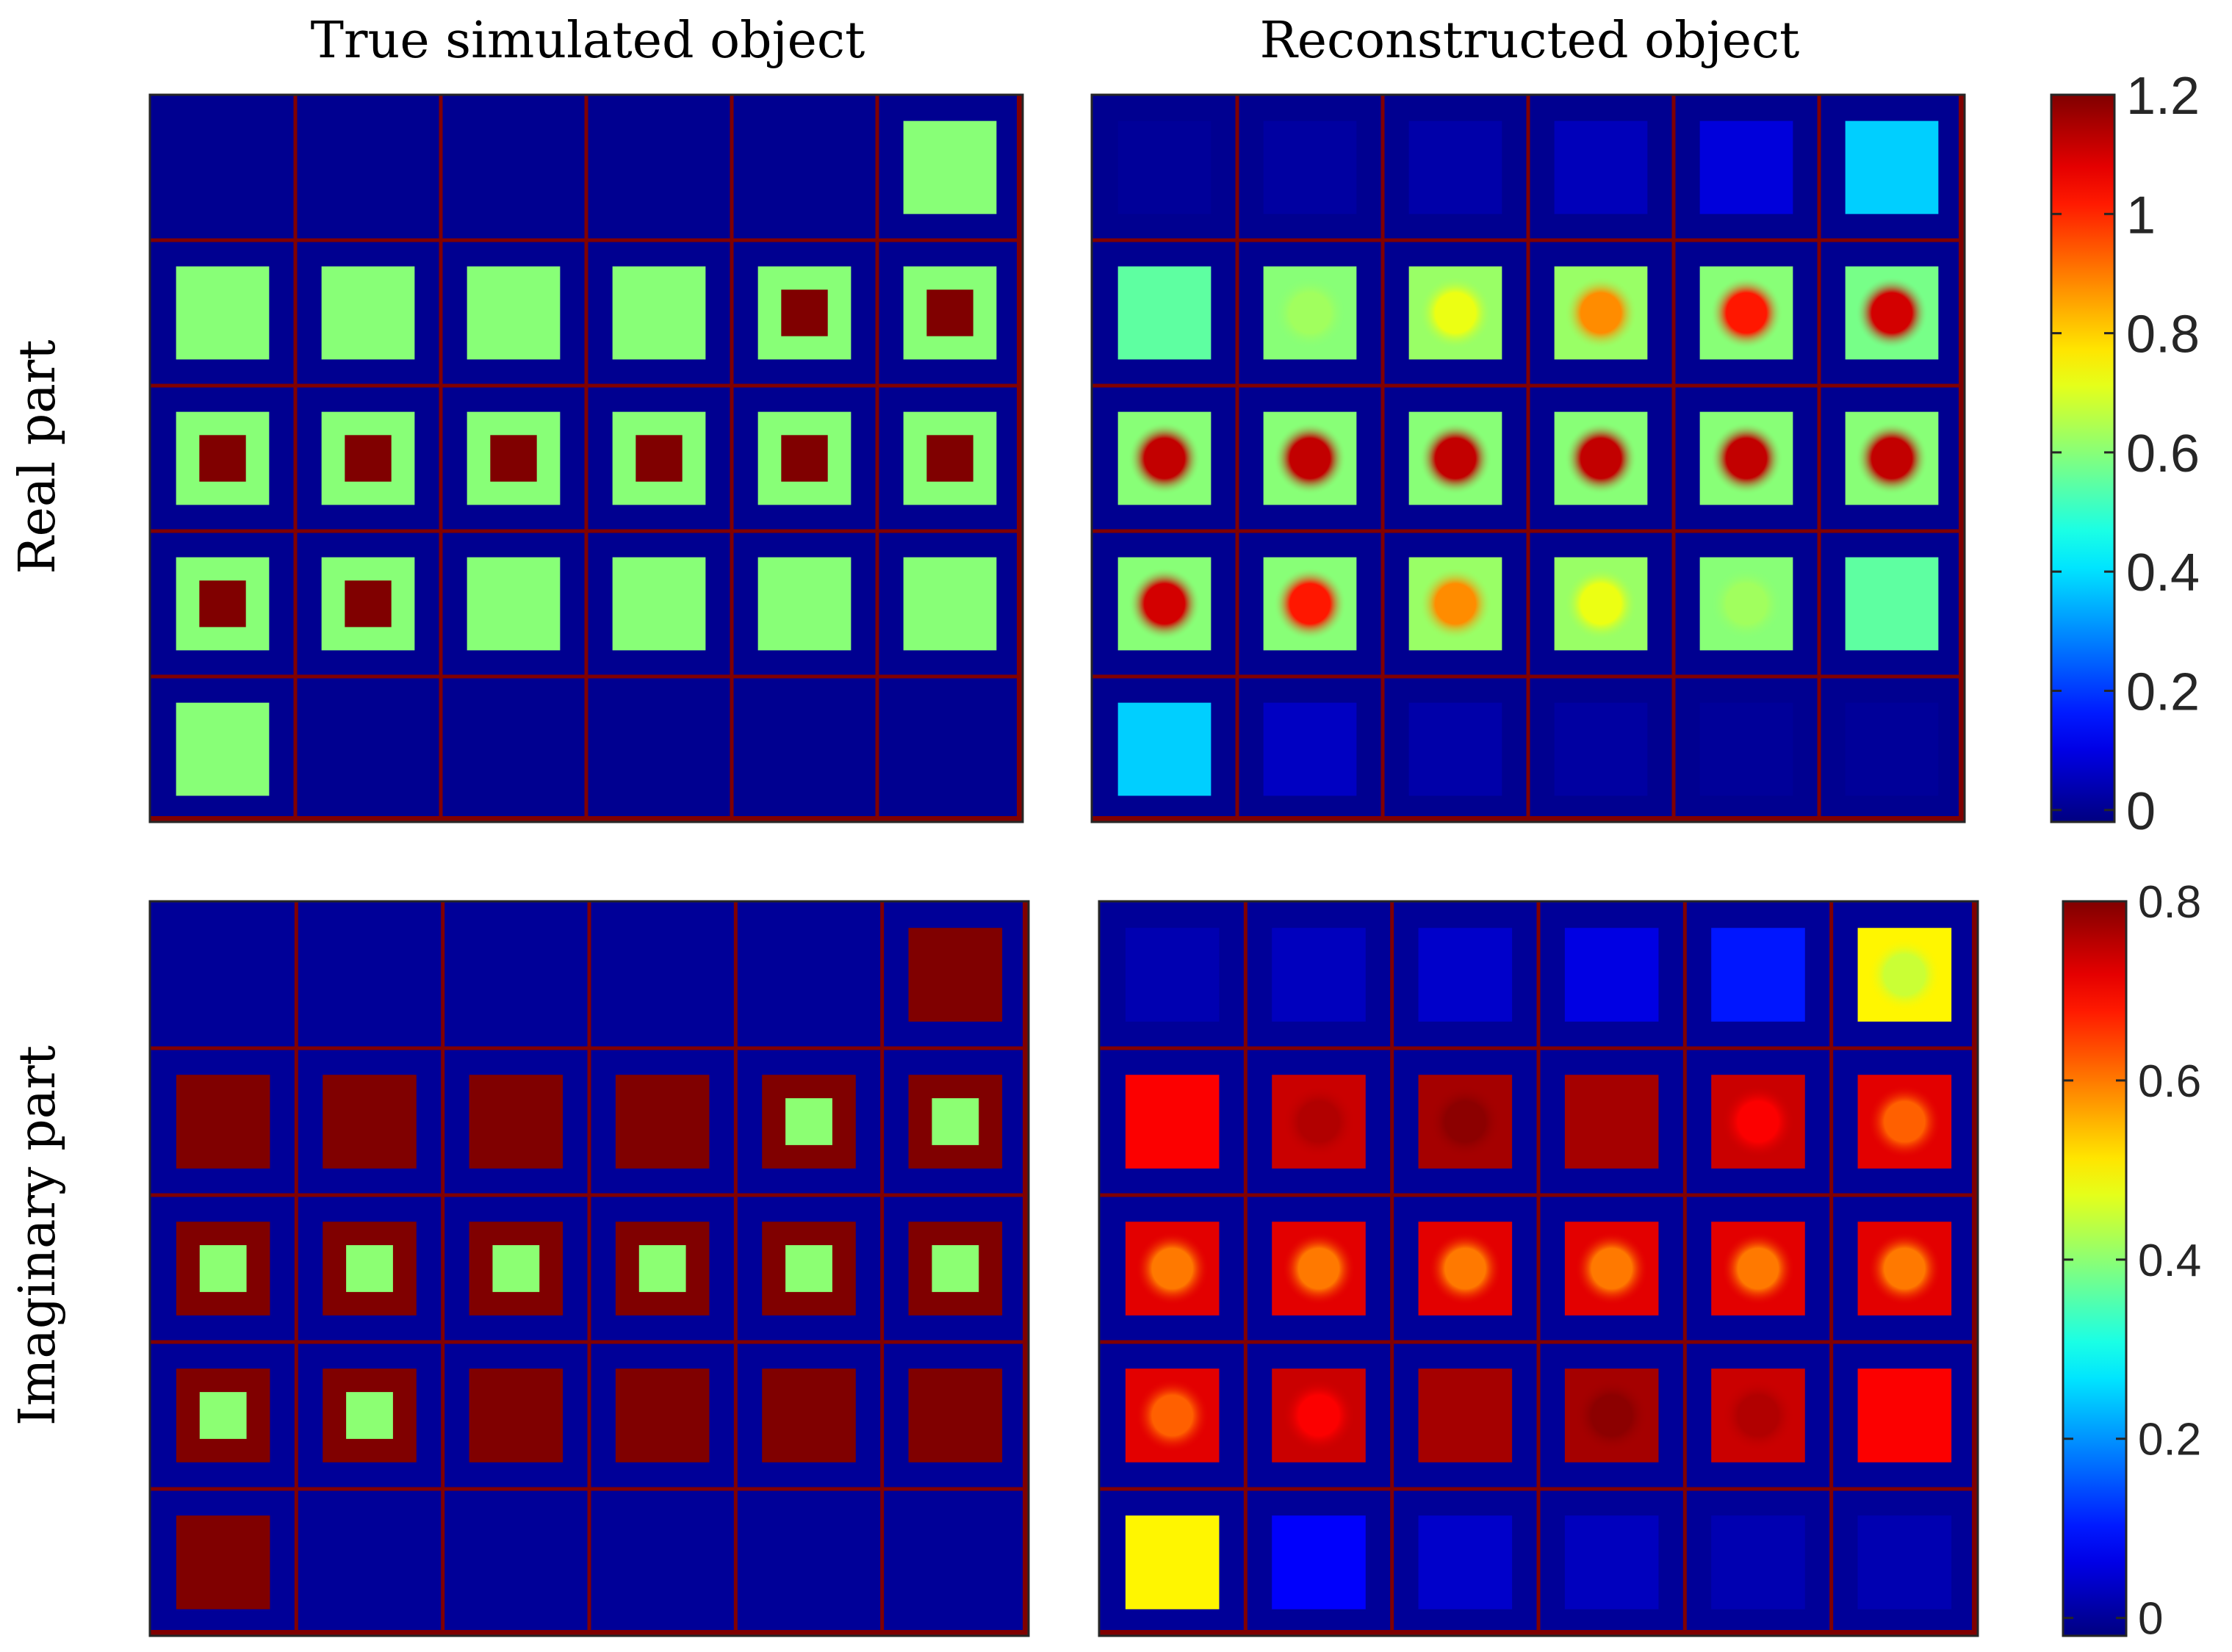  I want to click on row-label-real: Real part, so click(38, 456).